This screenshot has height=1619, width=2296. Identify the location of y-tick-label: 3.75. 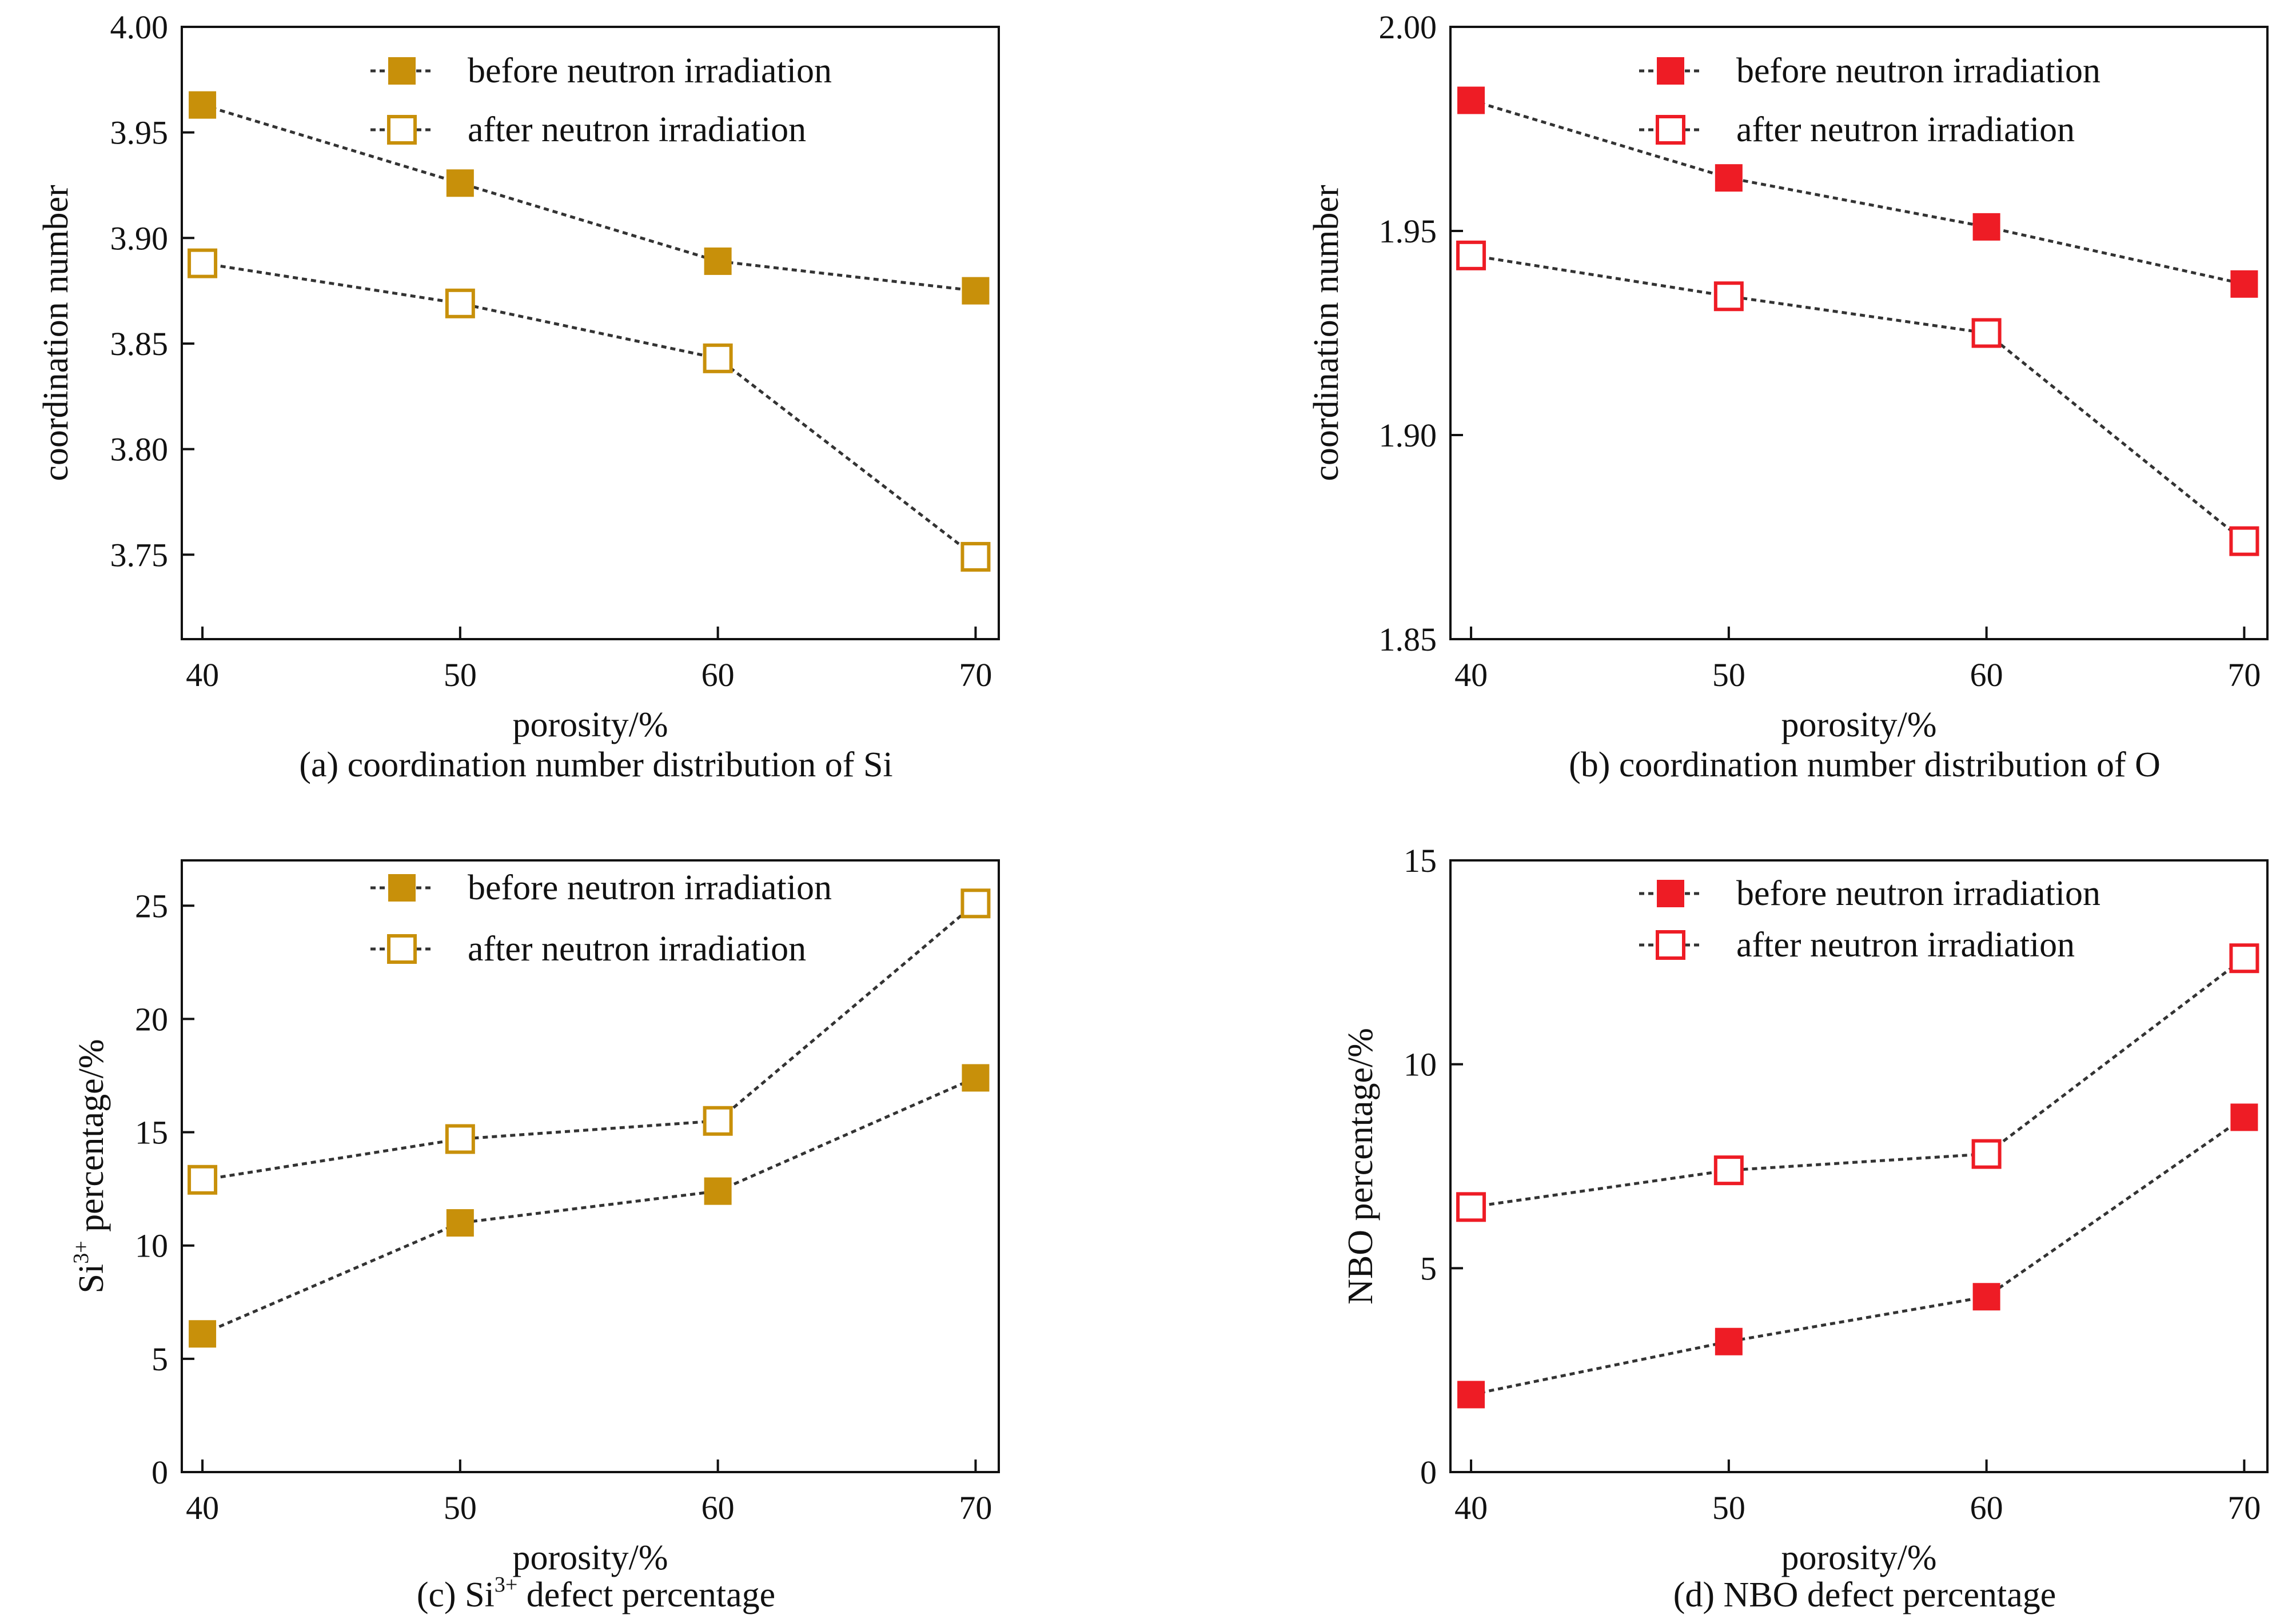
(140, 554).